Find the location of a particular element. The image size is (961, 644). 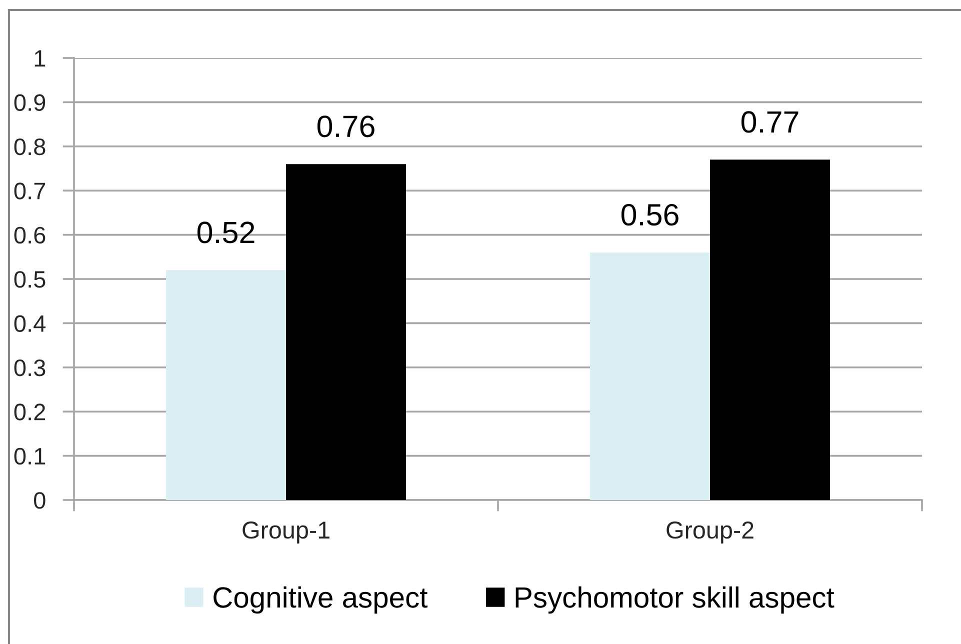

y-tick-label: 0 is located at coordinates (40, 500).